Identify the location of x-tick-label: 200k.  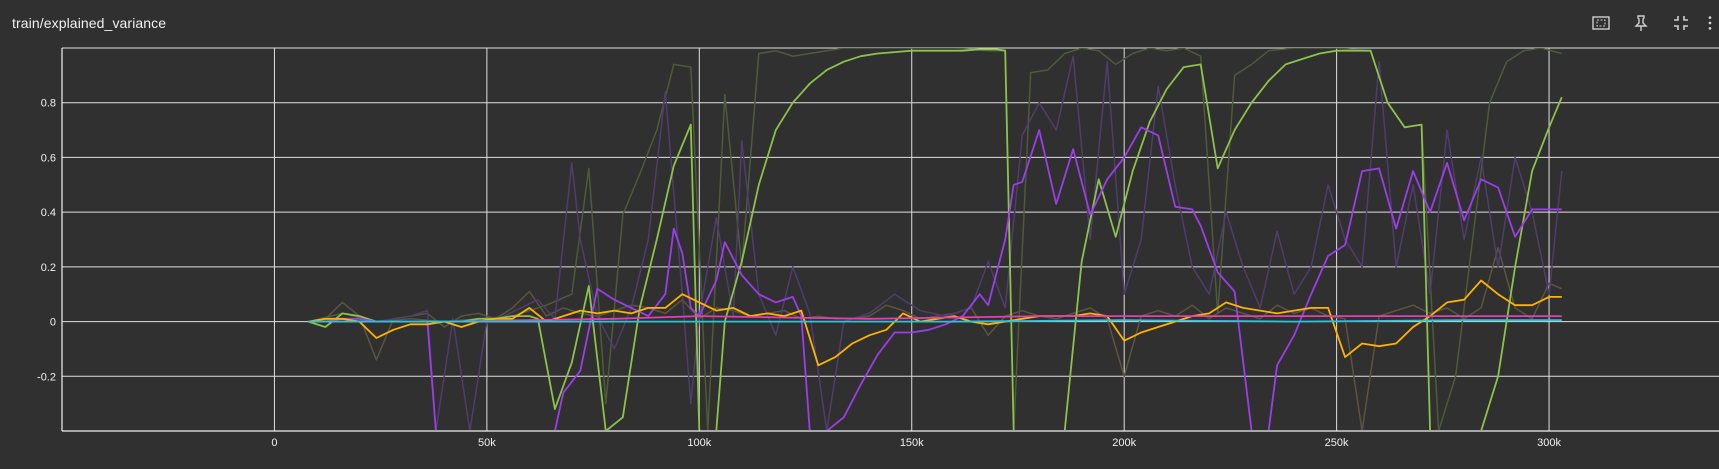
(1124, 443).